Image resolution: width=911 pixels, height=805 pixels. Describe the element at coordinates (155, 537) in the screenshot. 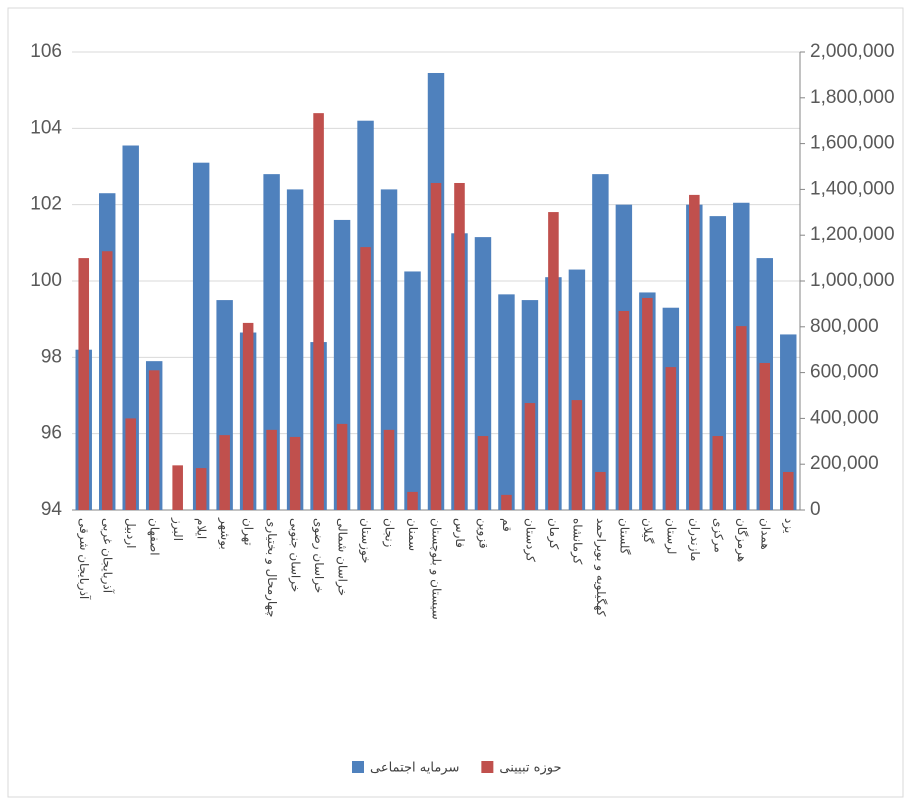

I see `x-tick-label: اصفهان` at that location.